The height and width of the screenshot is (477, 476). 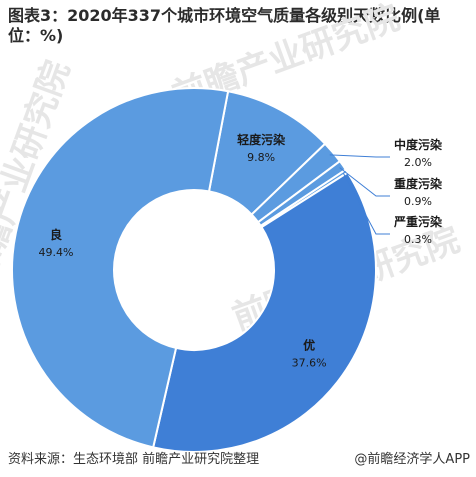 I want to click on slice-label-0: 优, so click(x=309, y=344).